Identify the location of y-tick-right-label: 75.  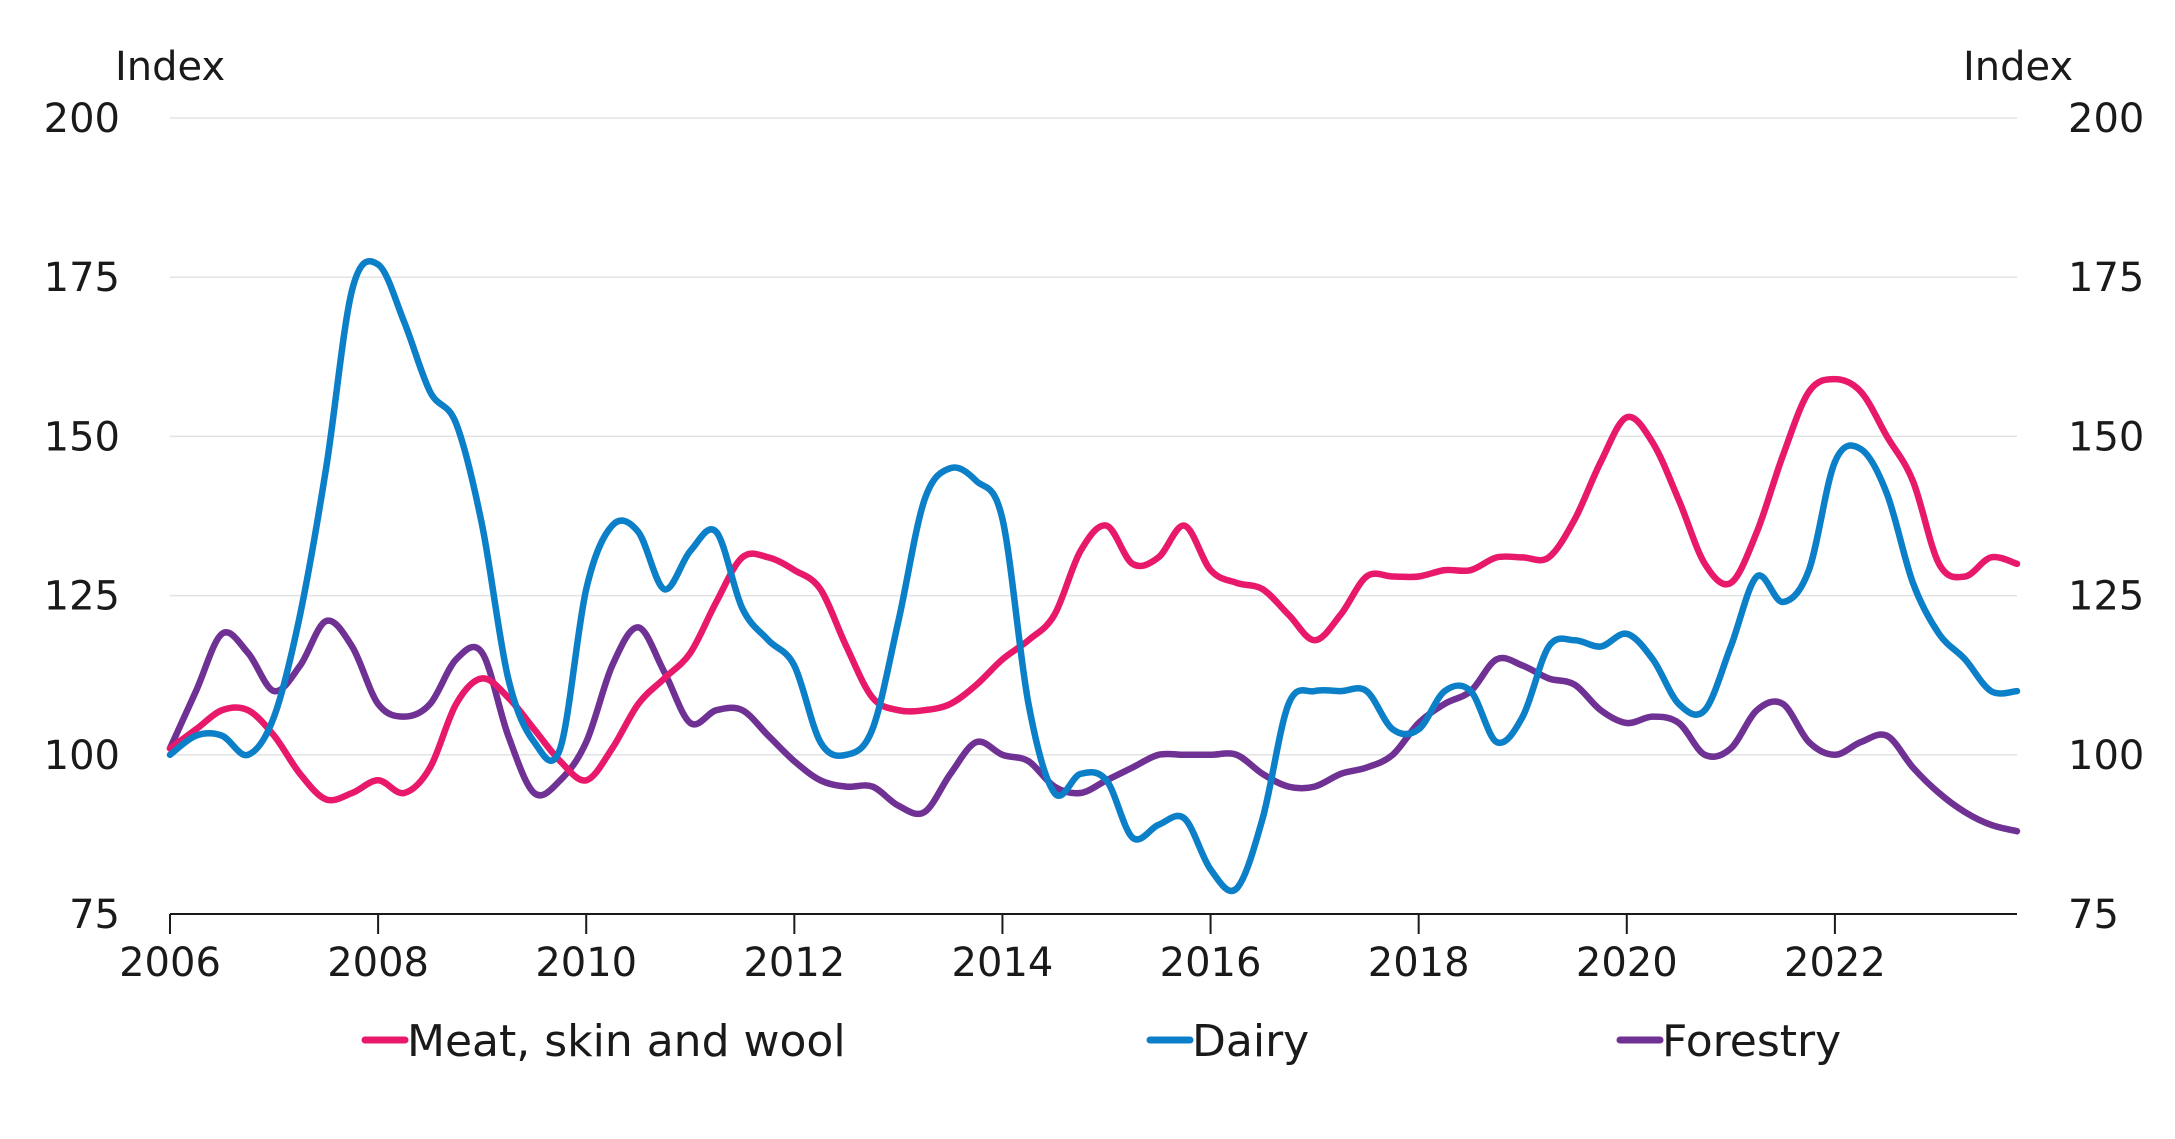
(2093, 915).